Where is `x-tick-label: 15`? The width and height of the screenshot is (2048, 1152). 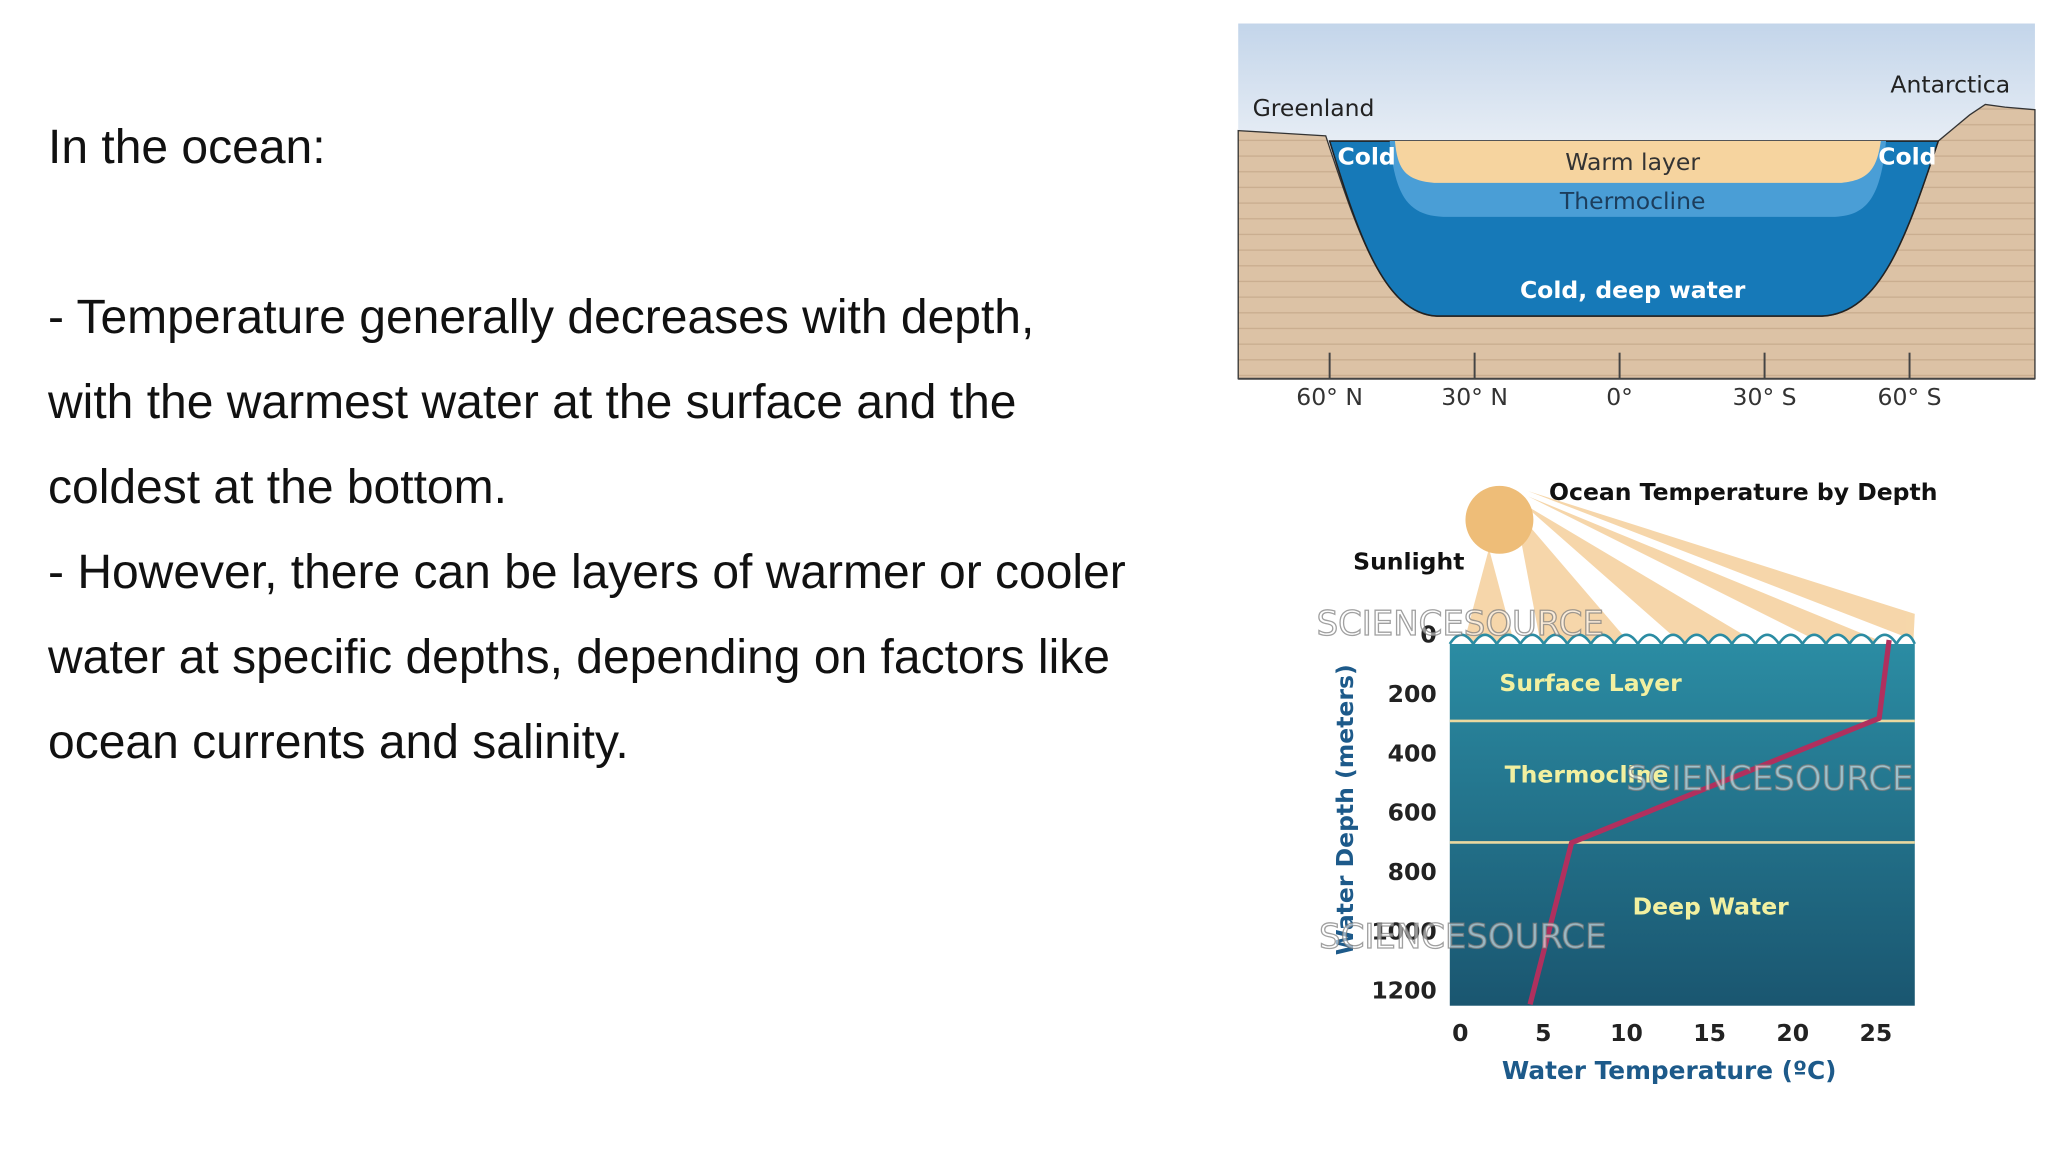 x-tick-label: 15 is located at coordinates (1709, 1033).